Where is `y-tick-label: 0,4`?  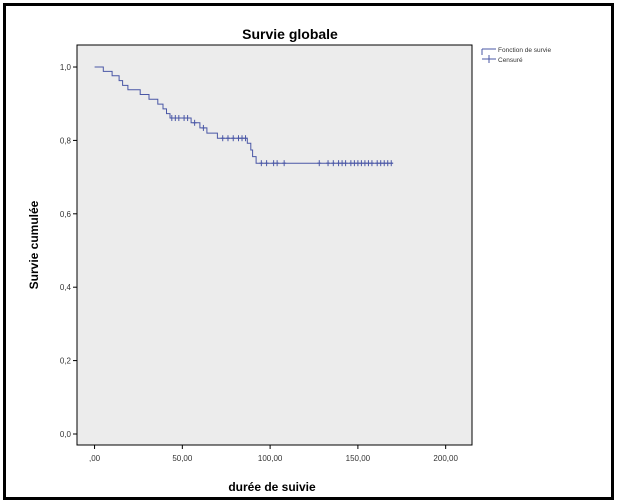 y-tick-label: 0,4 is located at coordinates (66, 287).